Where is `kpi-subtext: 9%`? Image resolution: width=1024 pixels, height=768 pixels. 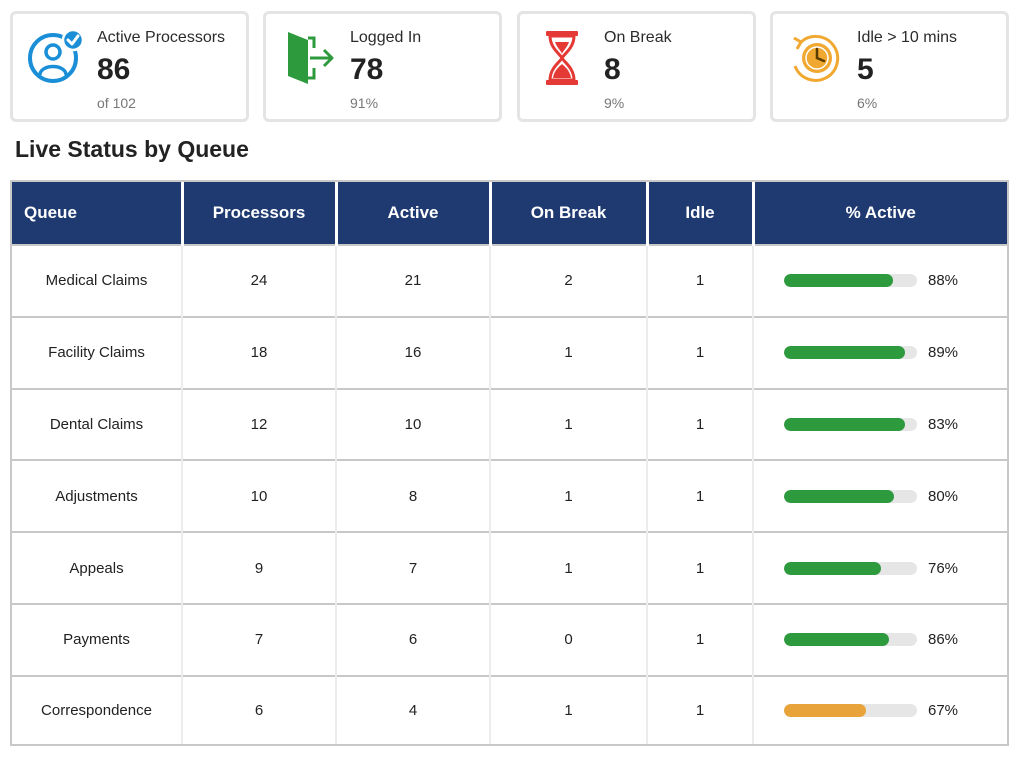 kpi-subtext: 9% is located at coordinates (614, 103).